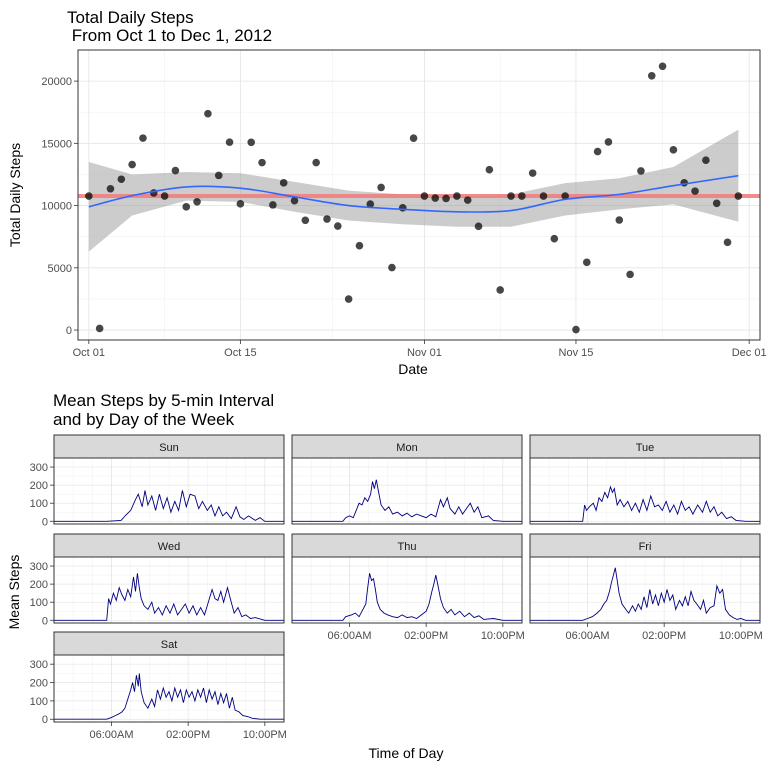 This screenshot has width=768, height=768. Describe the element at coordinates (39, 665) in the screenshot. I see `y-tick-label: 300` at that location.